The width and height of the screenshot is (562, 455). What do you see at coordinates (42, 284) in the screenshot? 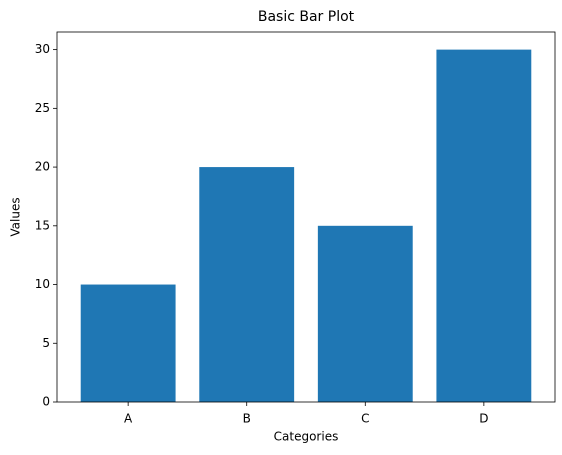
I see `y-tick-label: 10` at bounding box center [42, 284].